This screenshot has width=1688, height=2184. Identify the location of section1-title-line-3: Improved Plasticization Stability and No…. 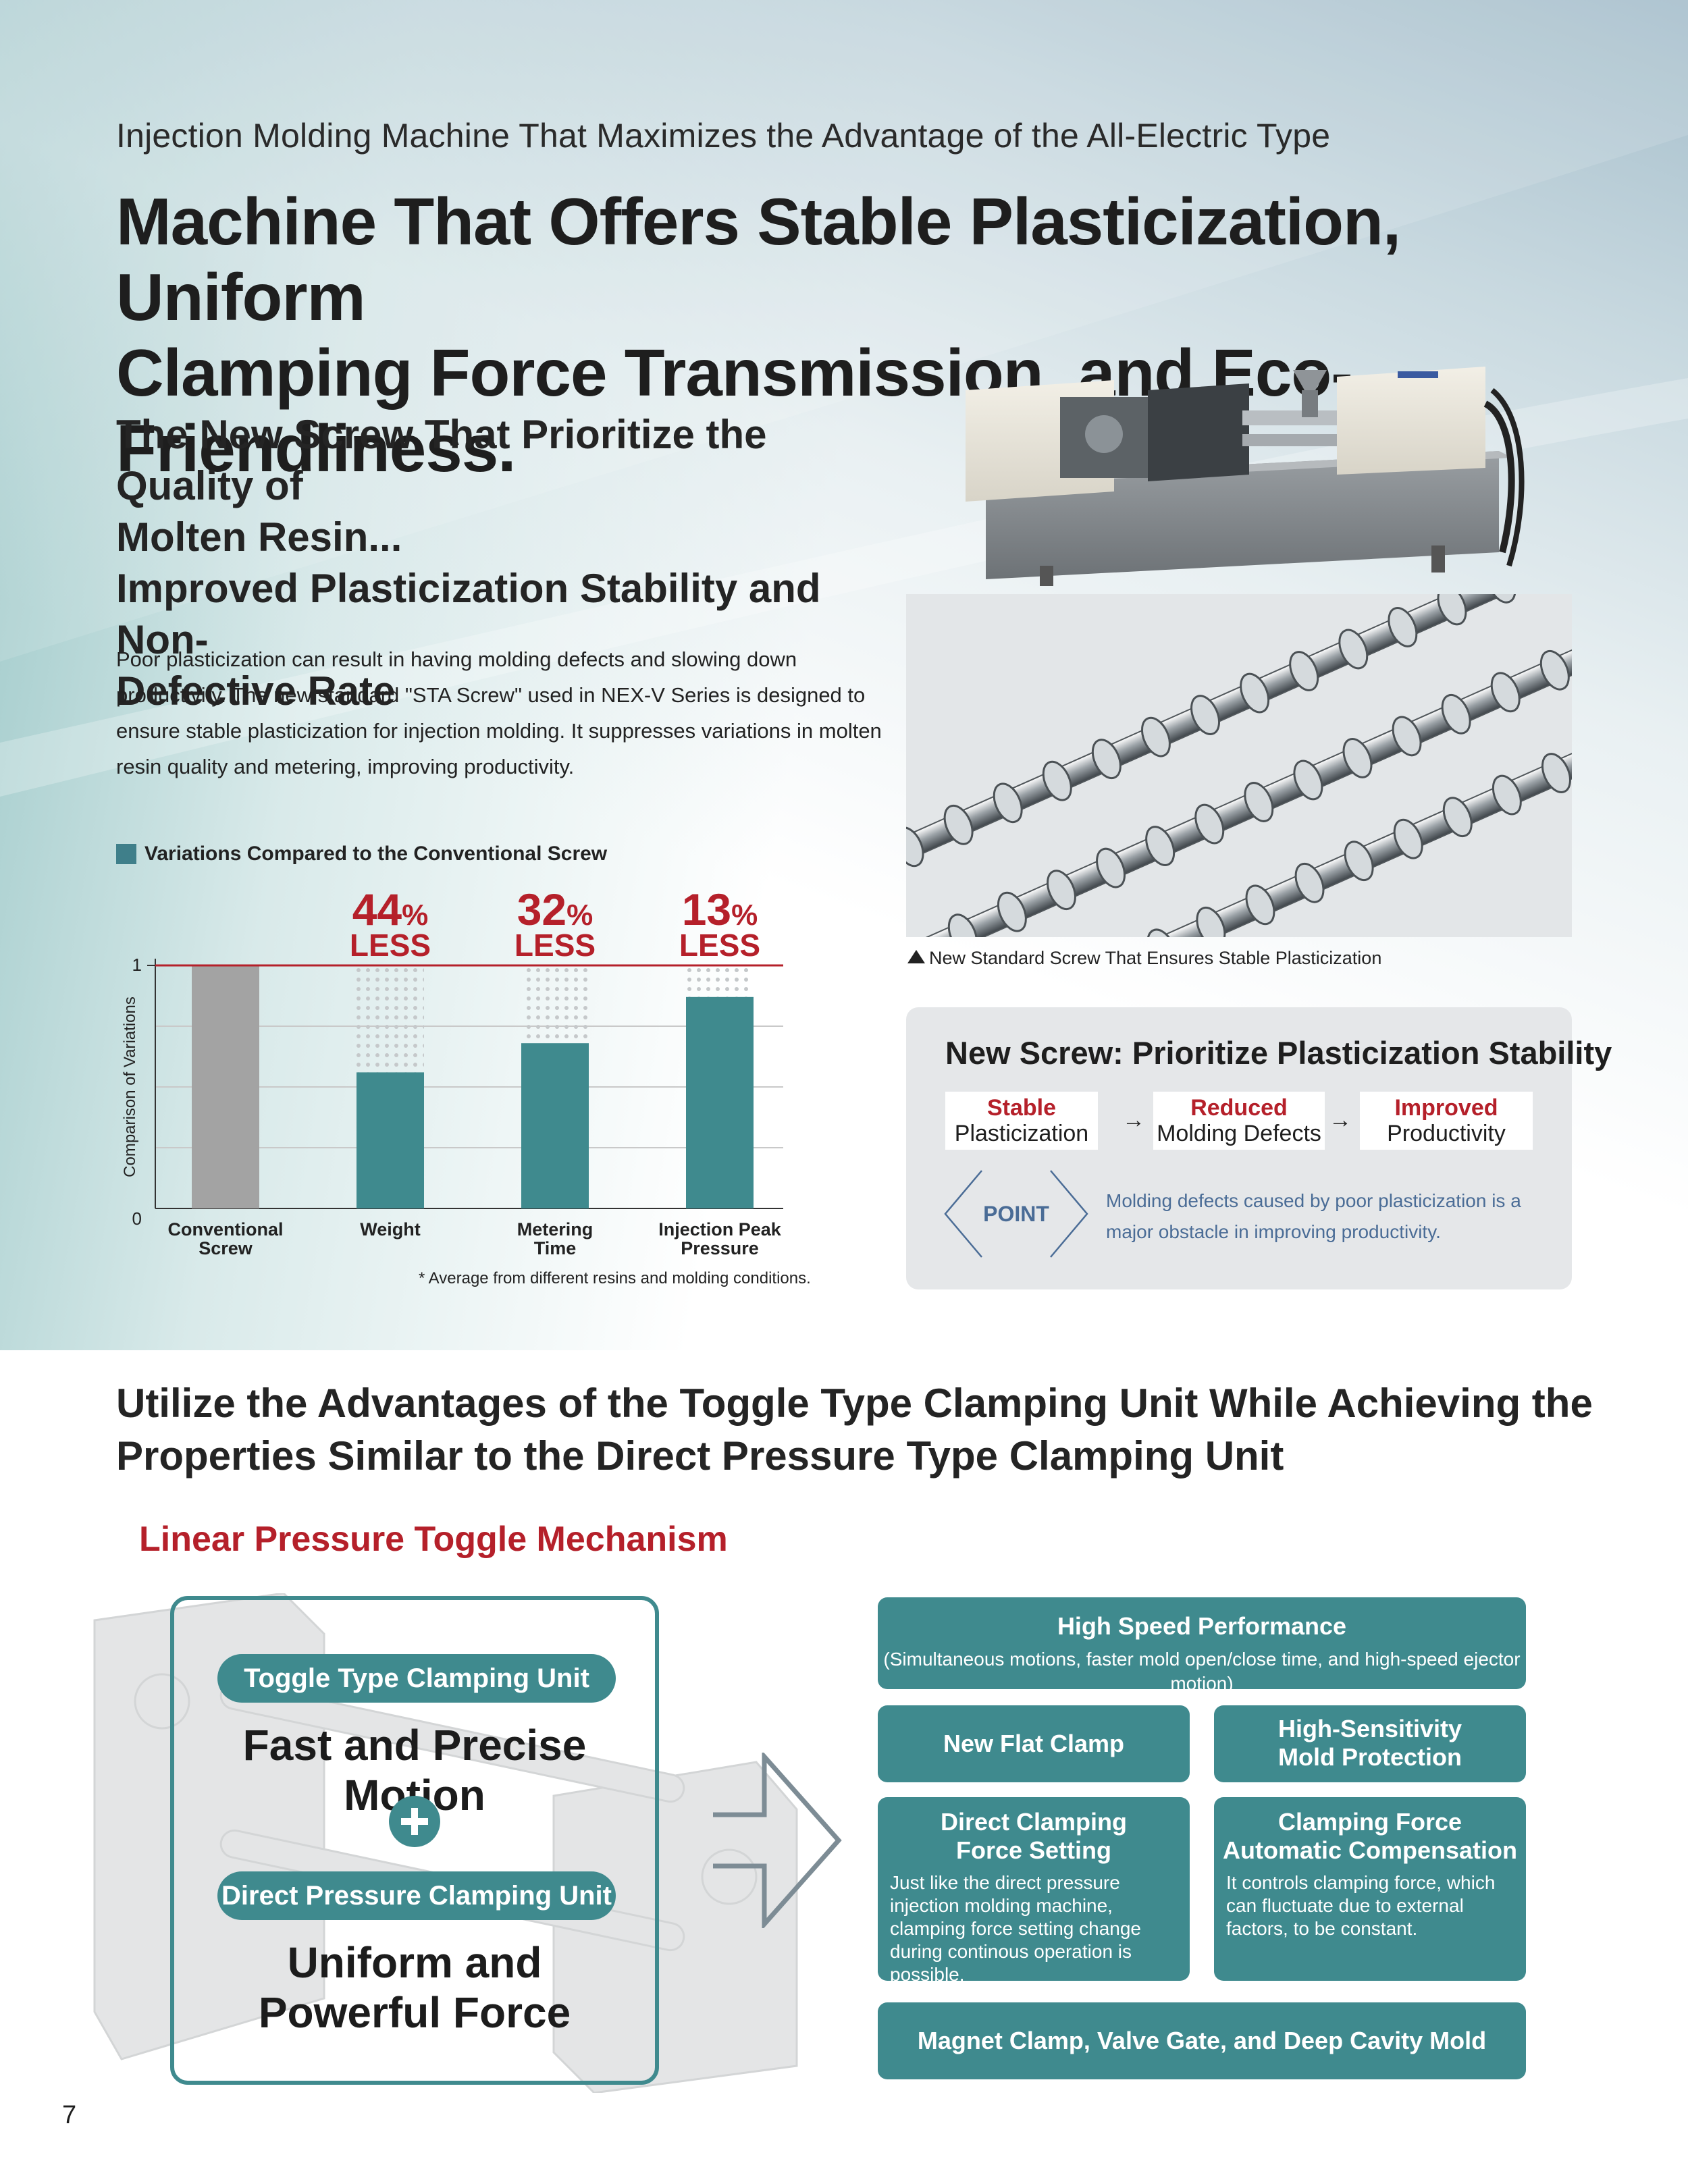
(468, 614).